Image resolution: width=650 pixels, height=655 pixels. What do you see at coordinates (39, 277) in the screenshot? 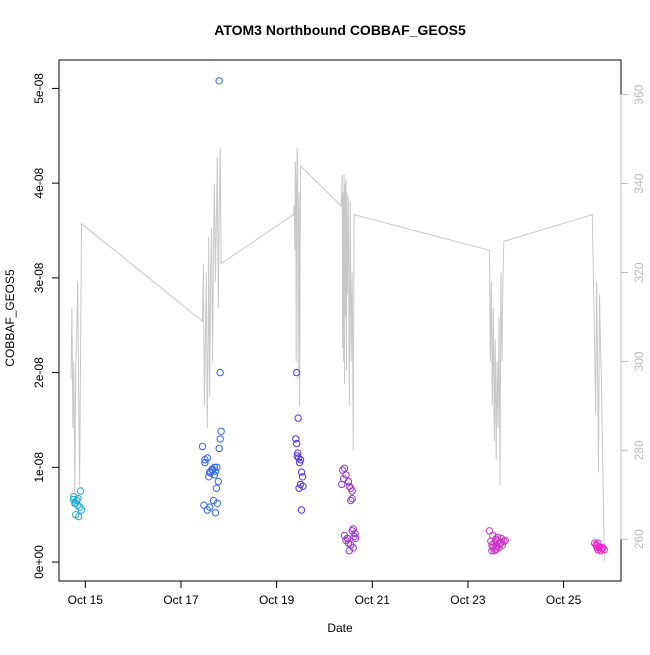
I see `y-tick-label: 3e-08` at bounding box center [39, 277].